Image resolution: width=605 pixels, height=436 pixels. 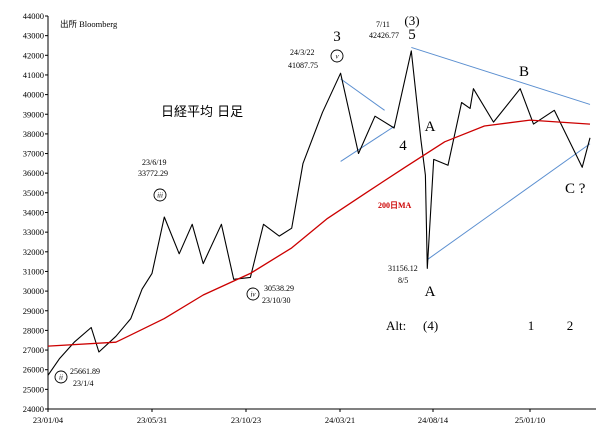 I want to click on y-tick-label: 31000, so click(x=33, y=271).